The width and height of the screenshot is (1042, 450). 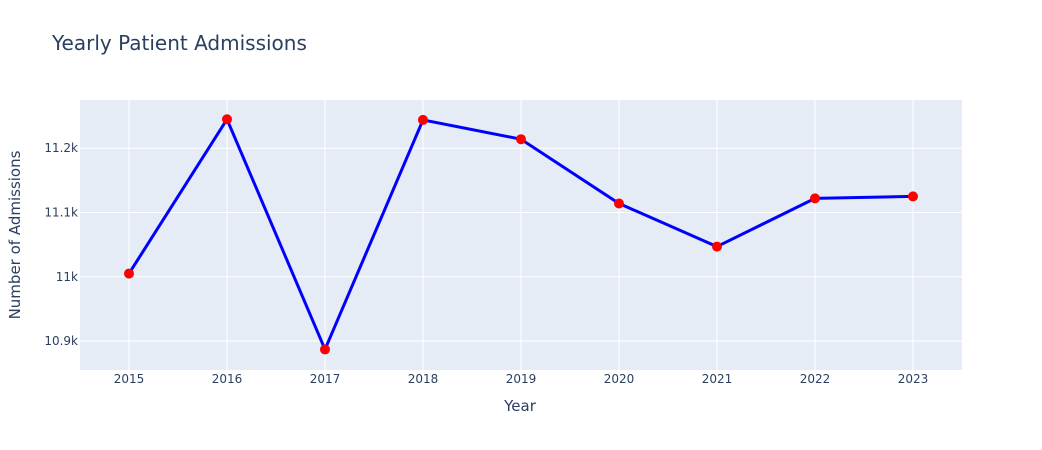 What do you see at coordinates (619, 379) in the screenshot?
I see `x-tick-label: 2020` at bounding box center [619, 379].